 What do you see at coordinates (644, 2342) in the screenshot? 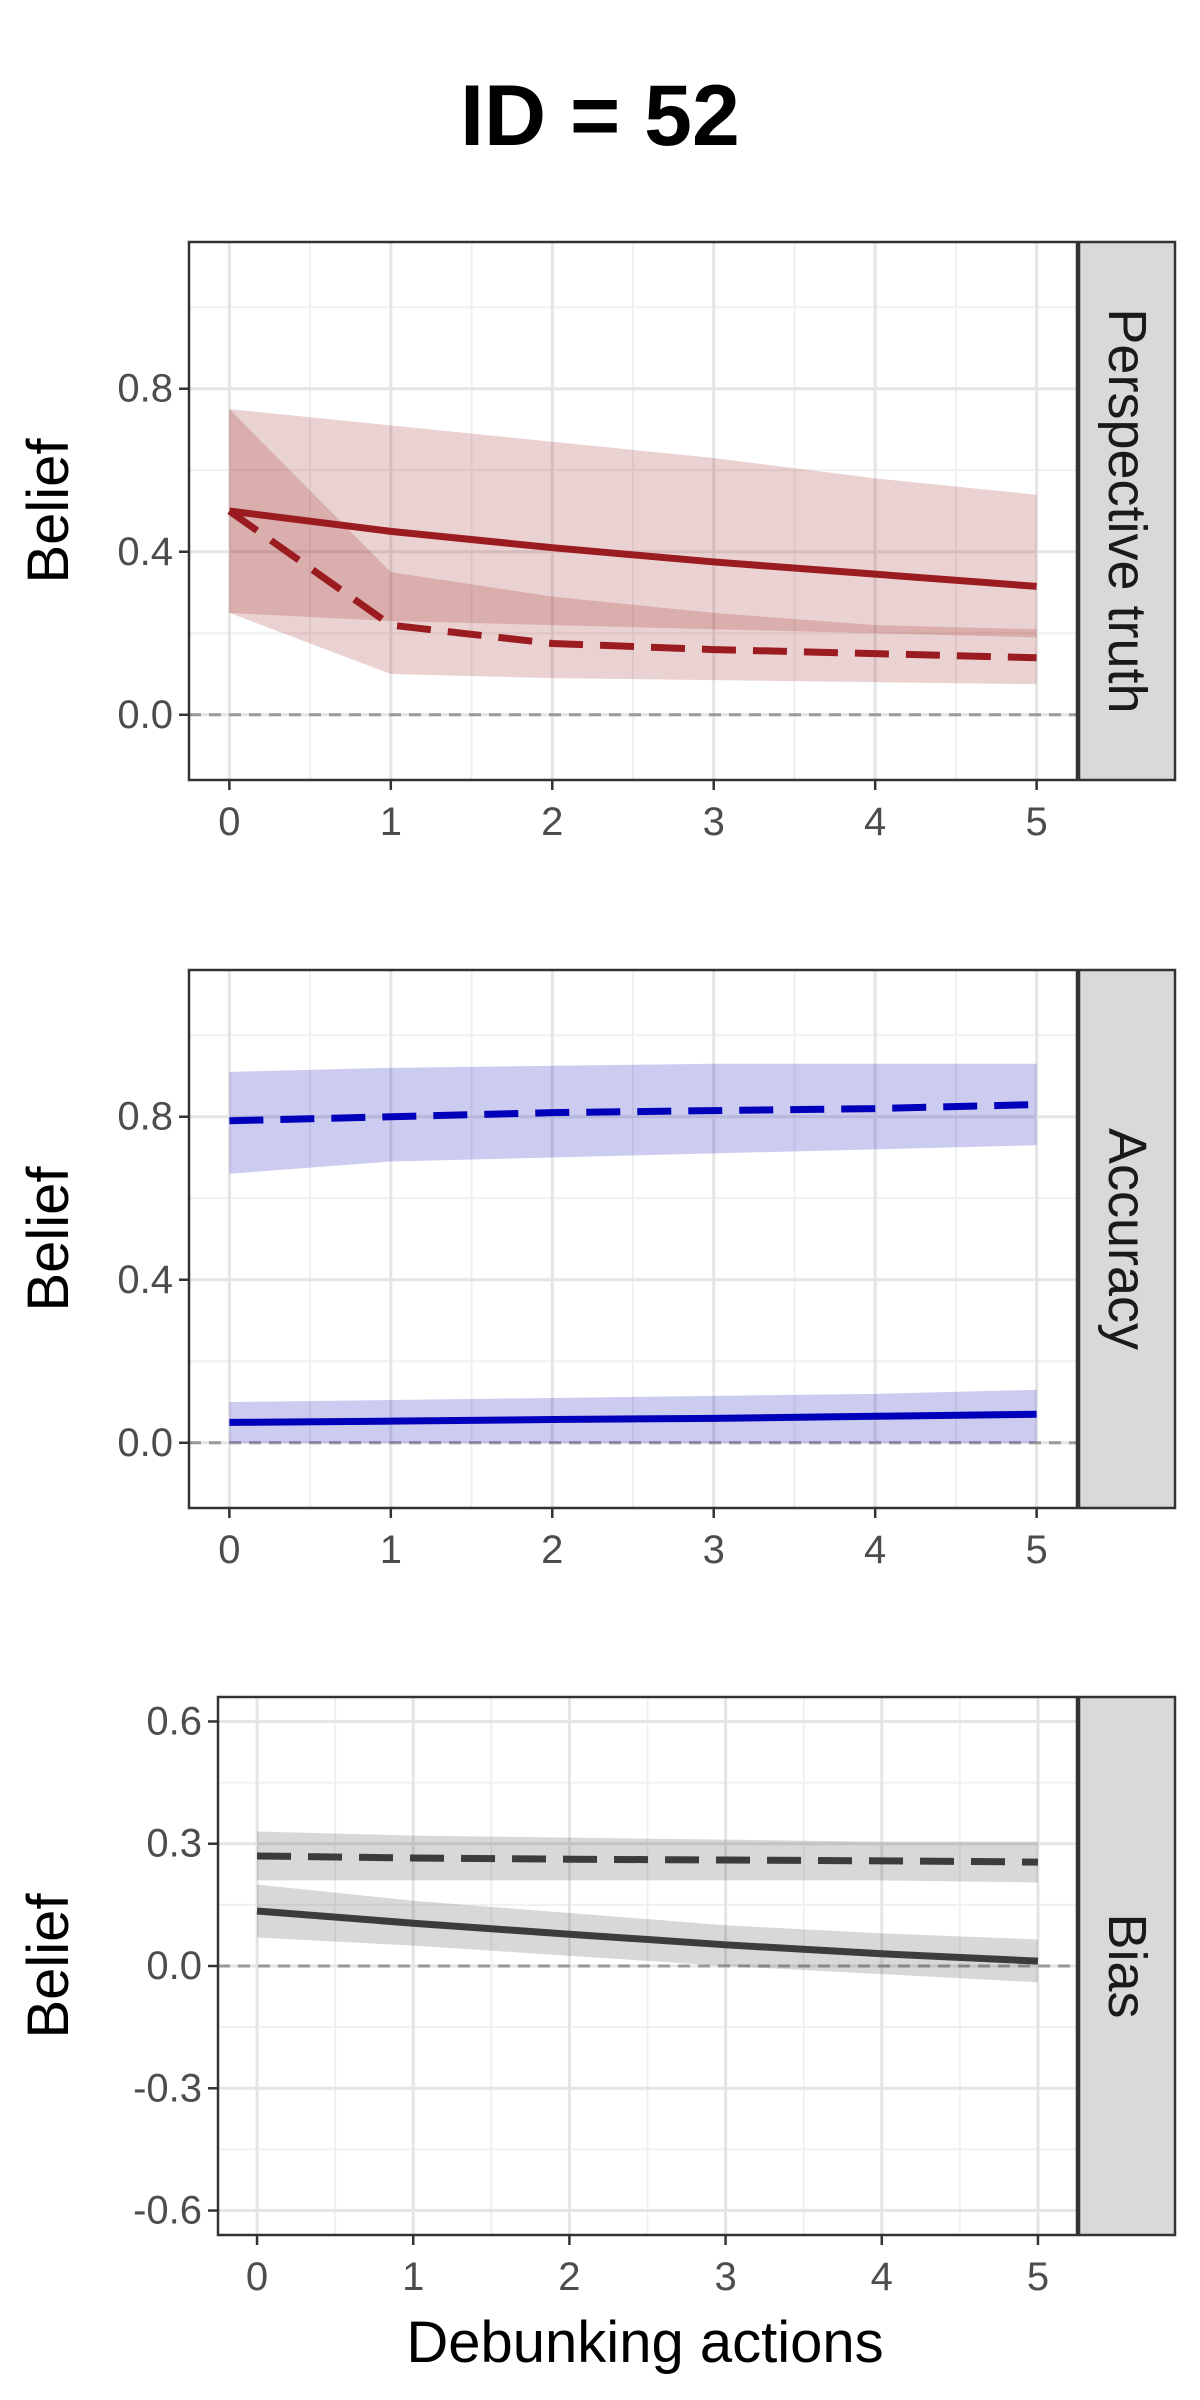
I see `x-axis-label: Debunking actions` at bounding box center [644, 2342].